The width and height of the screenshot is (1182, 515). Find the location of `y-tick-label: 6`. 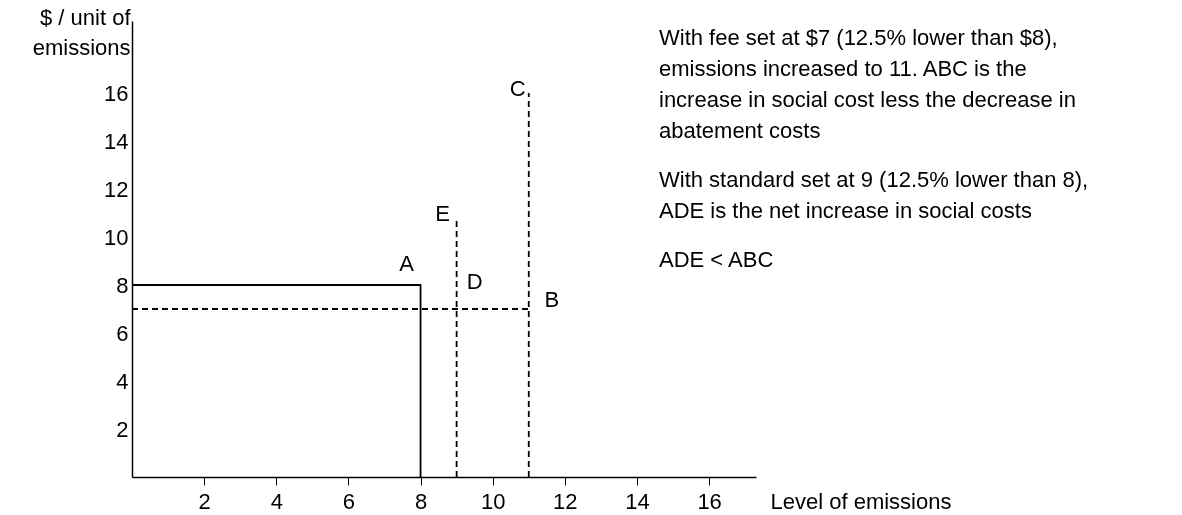

y-tick-label: 6 is located at coordinates (122, 333).